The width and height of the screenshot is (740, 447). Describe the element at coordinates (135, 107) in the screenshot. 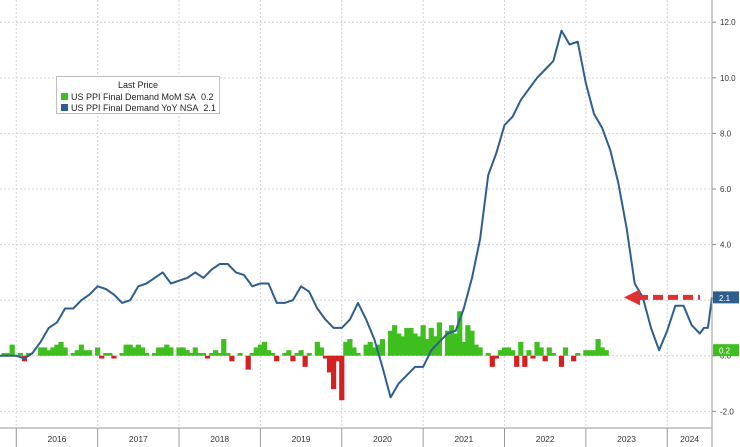

I see `legend-label-yoy: US PPI Final Demand YoY NSA` at that location.